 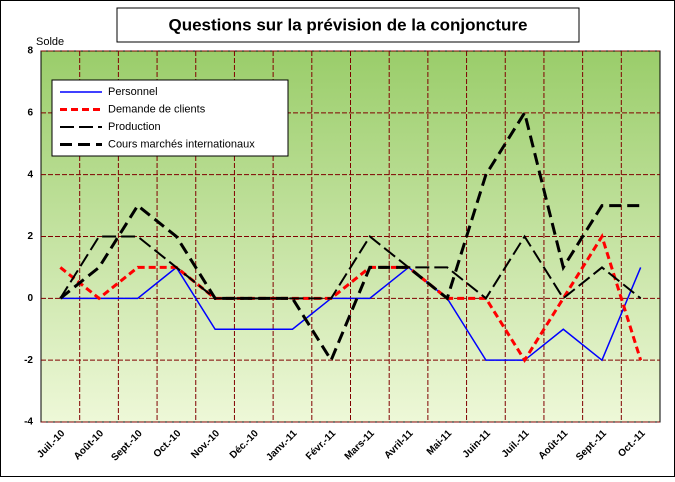 I want to click on title-box, so click(x=348, y=25).